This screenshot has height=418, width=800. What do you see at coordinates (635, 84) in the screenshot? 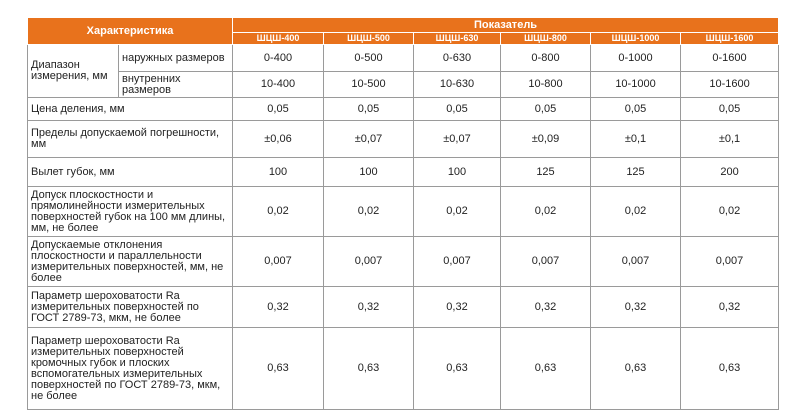
I see `value-cell: 10-1000` at bounding box center [635, 84].